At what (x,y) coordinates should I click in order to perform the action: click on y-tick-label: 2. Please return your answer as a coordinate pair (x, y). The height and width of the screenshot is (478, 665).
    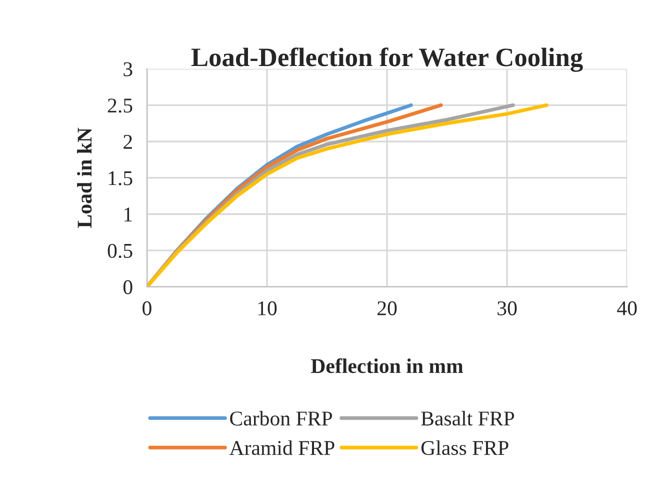
    Looking at the image, I should click on (128, 141).